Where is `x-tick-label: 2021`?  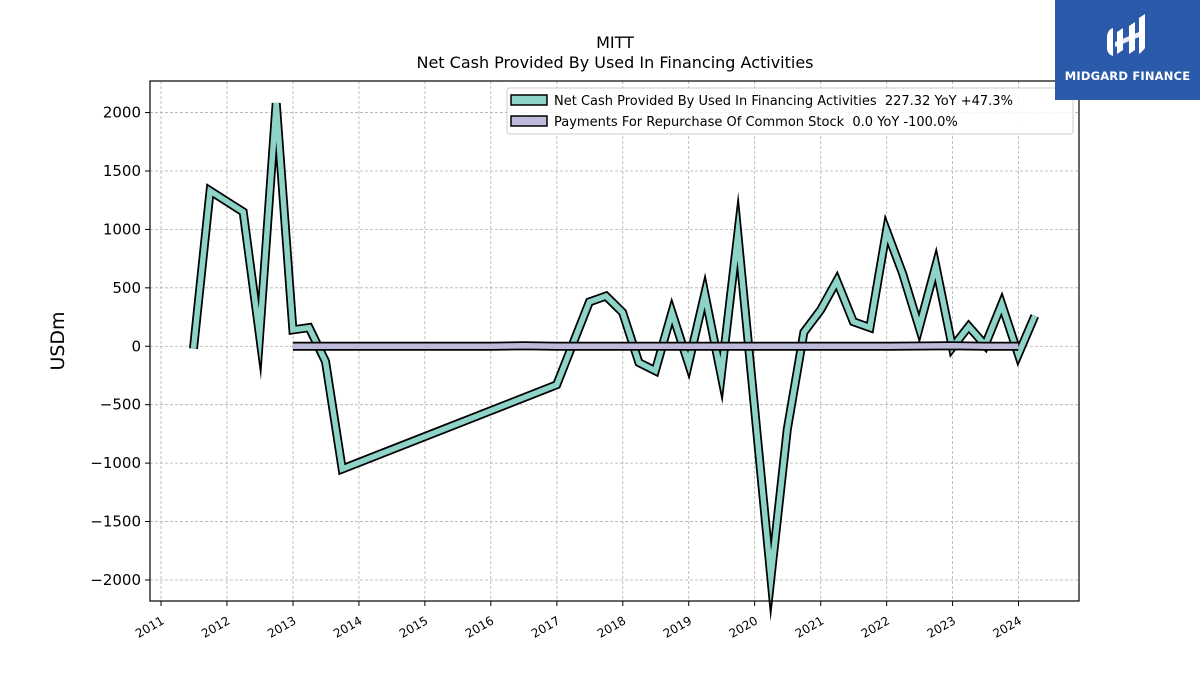 x-tick-label: 2021 is located at coordinates (809, 626).